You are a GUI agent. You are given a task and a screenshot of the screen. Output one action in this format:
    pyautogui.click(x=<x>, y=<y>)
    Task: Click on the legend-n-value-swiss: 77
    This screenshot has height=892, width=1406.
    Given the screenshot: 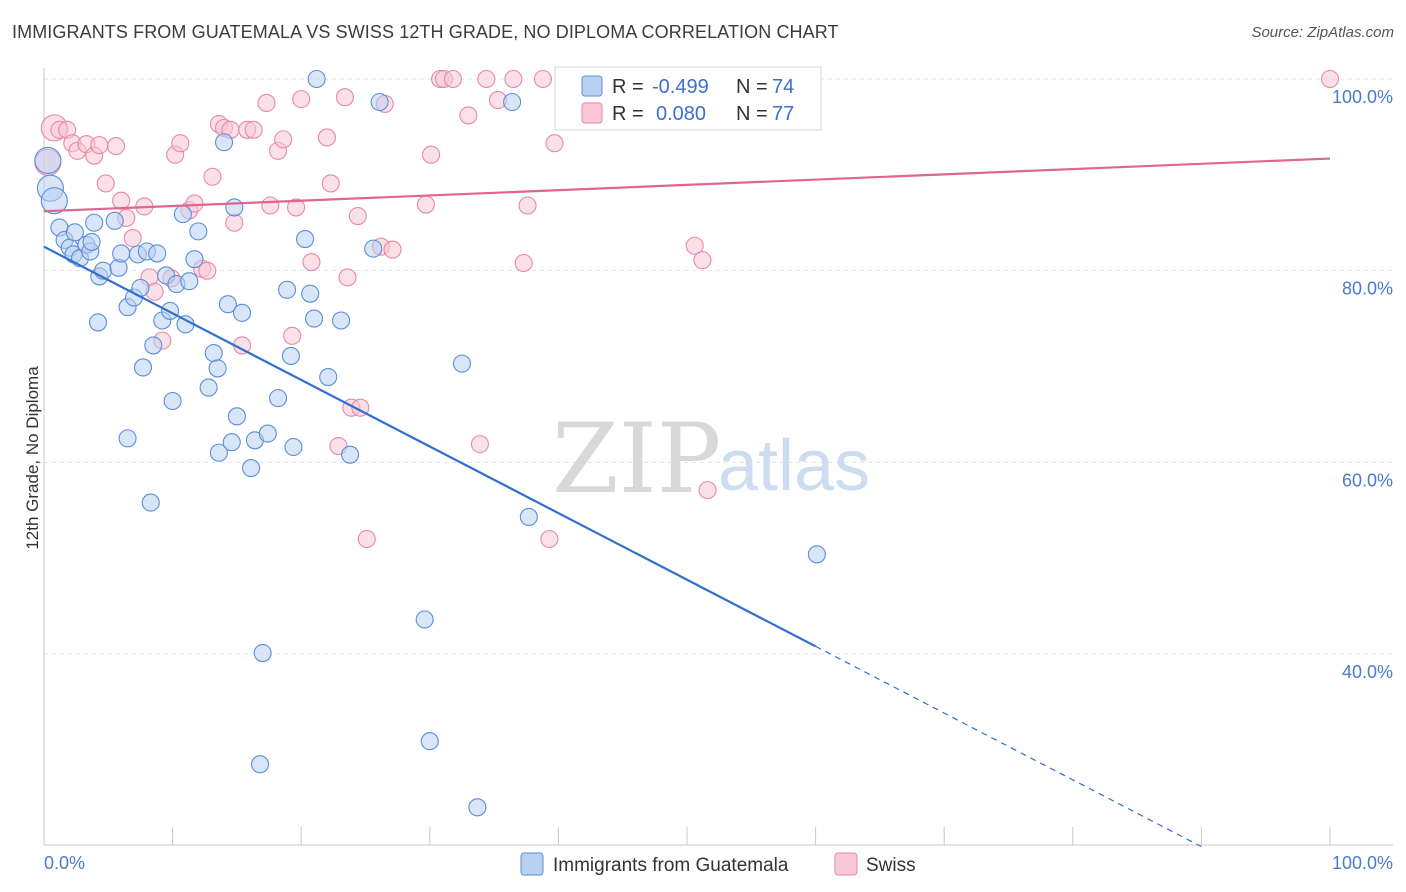 What is the action you would take?
    pyautogui.click(x=783, y=114)
    